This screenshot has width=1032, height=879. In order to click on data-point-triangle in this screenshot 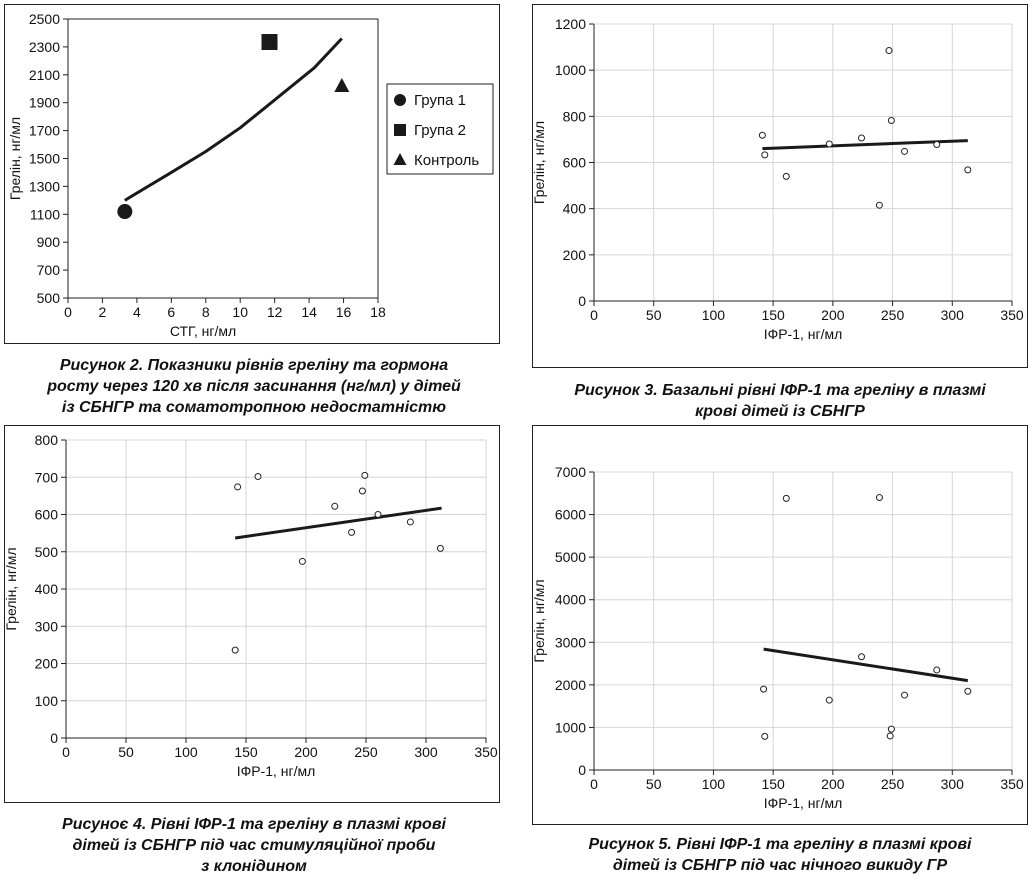, I will do `click(342, 84)`.